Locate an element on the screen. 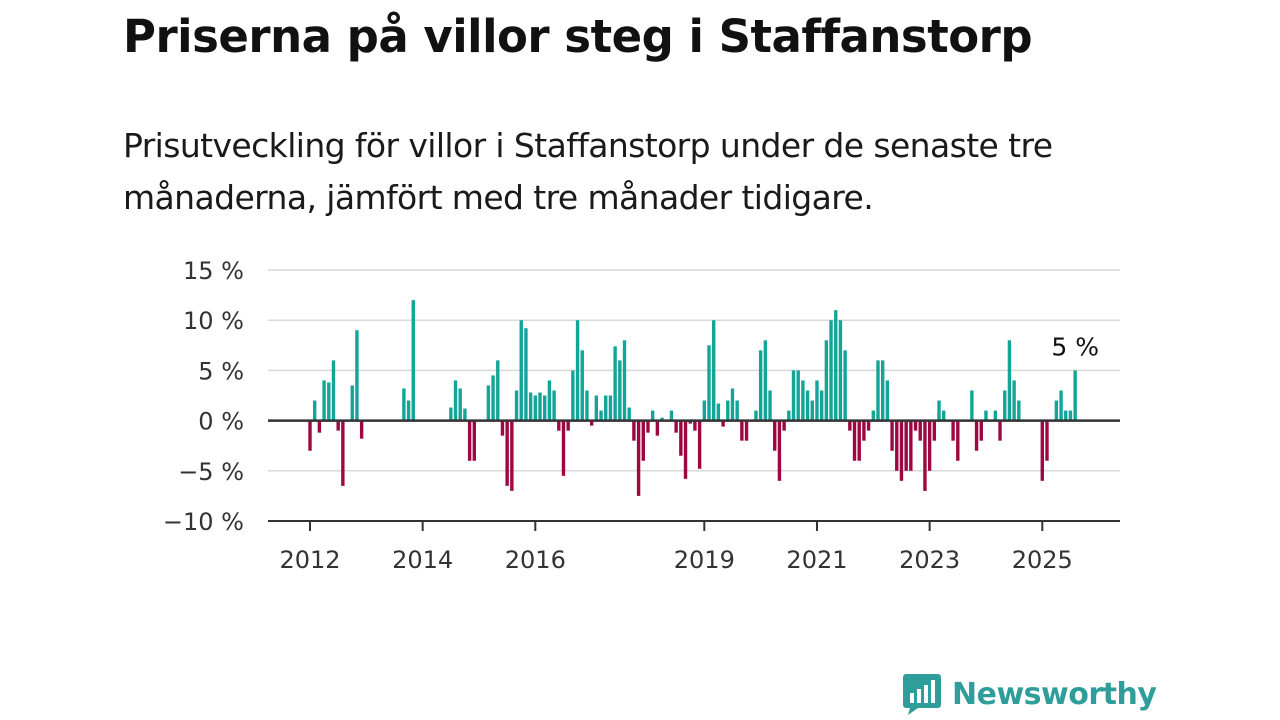 The image size is (1280, 720). y-tick-label: −5 % is located at coordinates (211, 472).